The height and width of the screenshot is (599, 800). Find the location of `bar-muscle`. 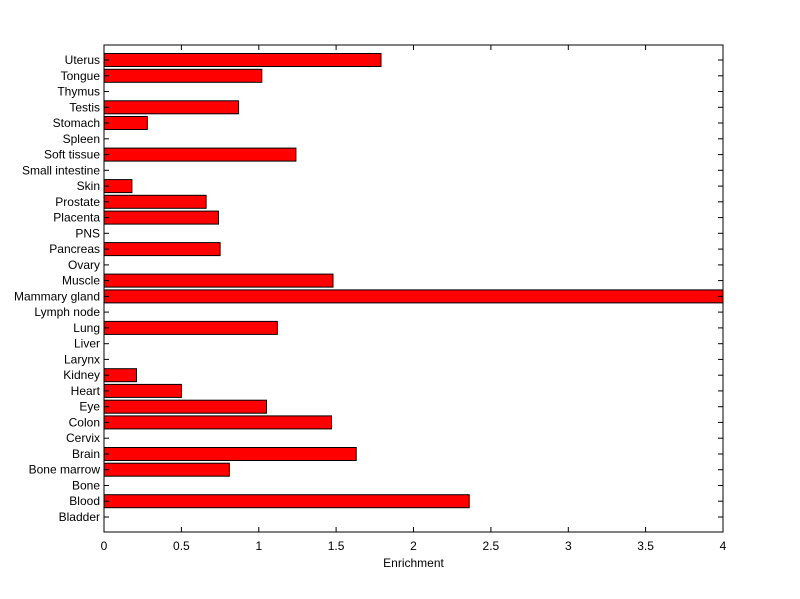

bar-muscle is located at coordinates (218, 280).